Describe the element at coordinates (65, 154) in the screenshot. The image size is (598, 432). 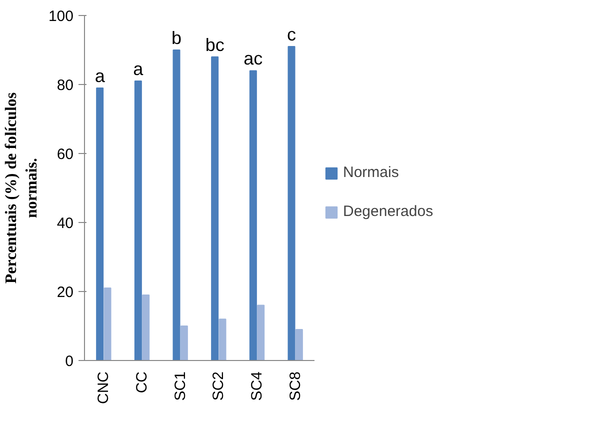
I see `y-tick-label: 60` at that location.